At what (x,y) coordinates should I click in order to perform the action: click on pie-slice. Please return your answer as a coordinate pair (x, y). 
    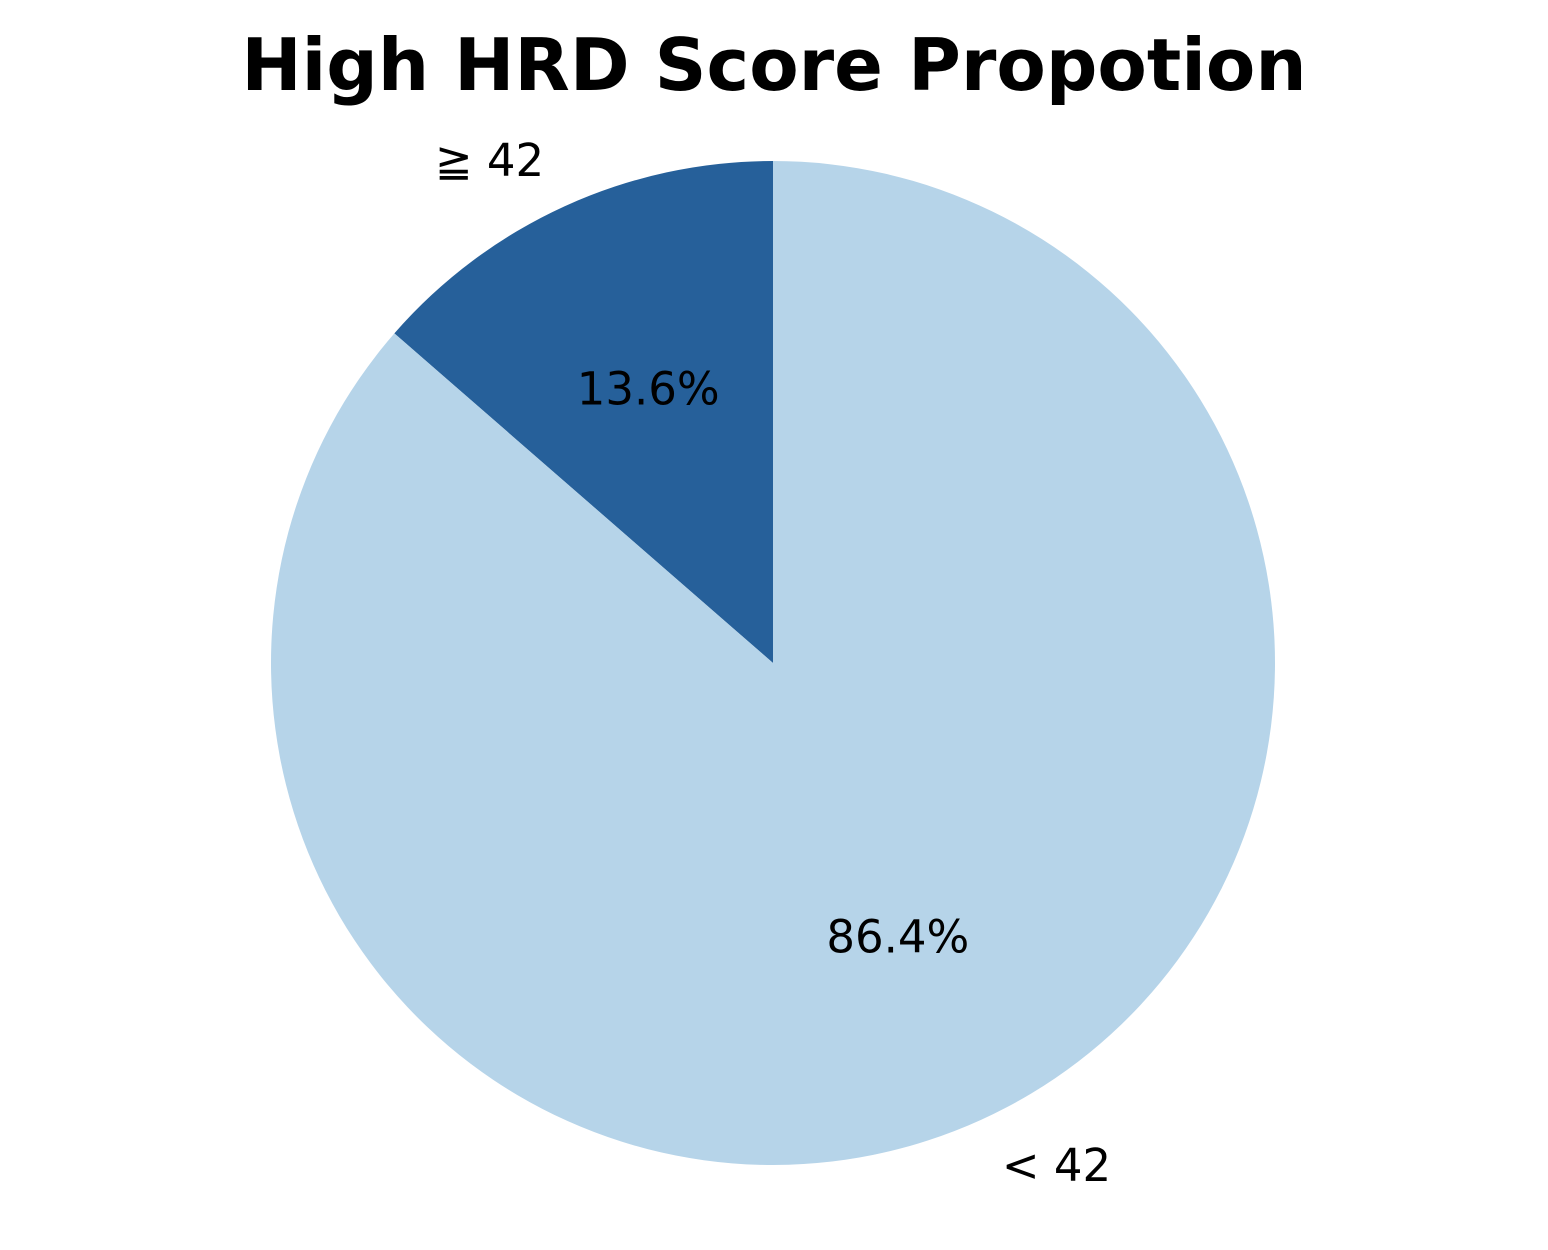
    Looking at the image, I should click on (583, 412).